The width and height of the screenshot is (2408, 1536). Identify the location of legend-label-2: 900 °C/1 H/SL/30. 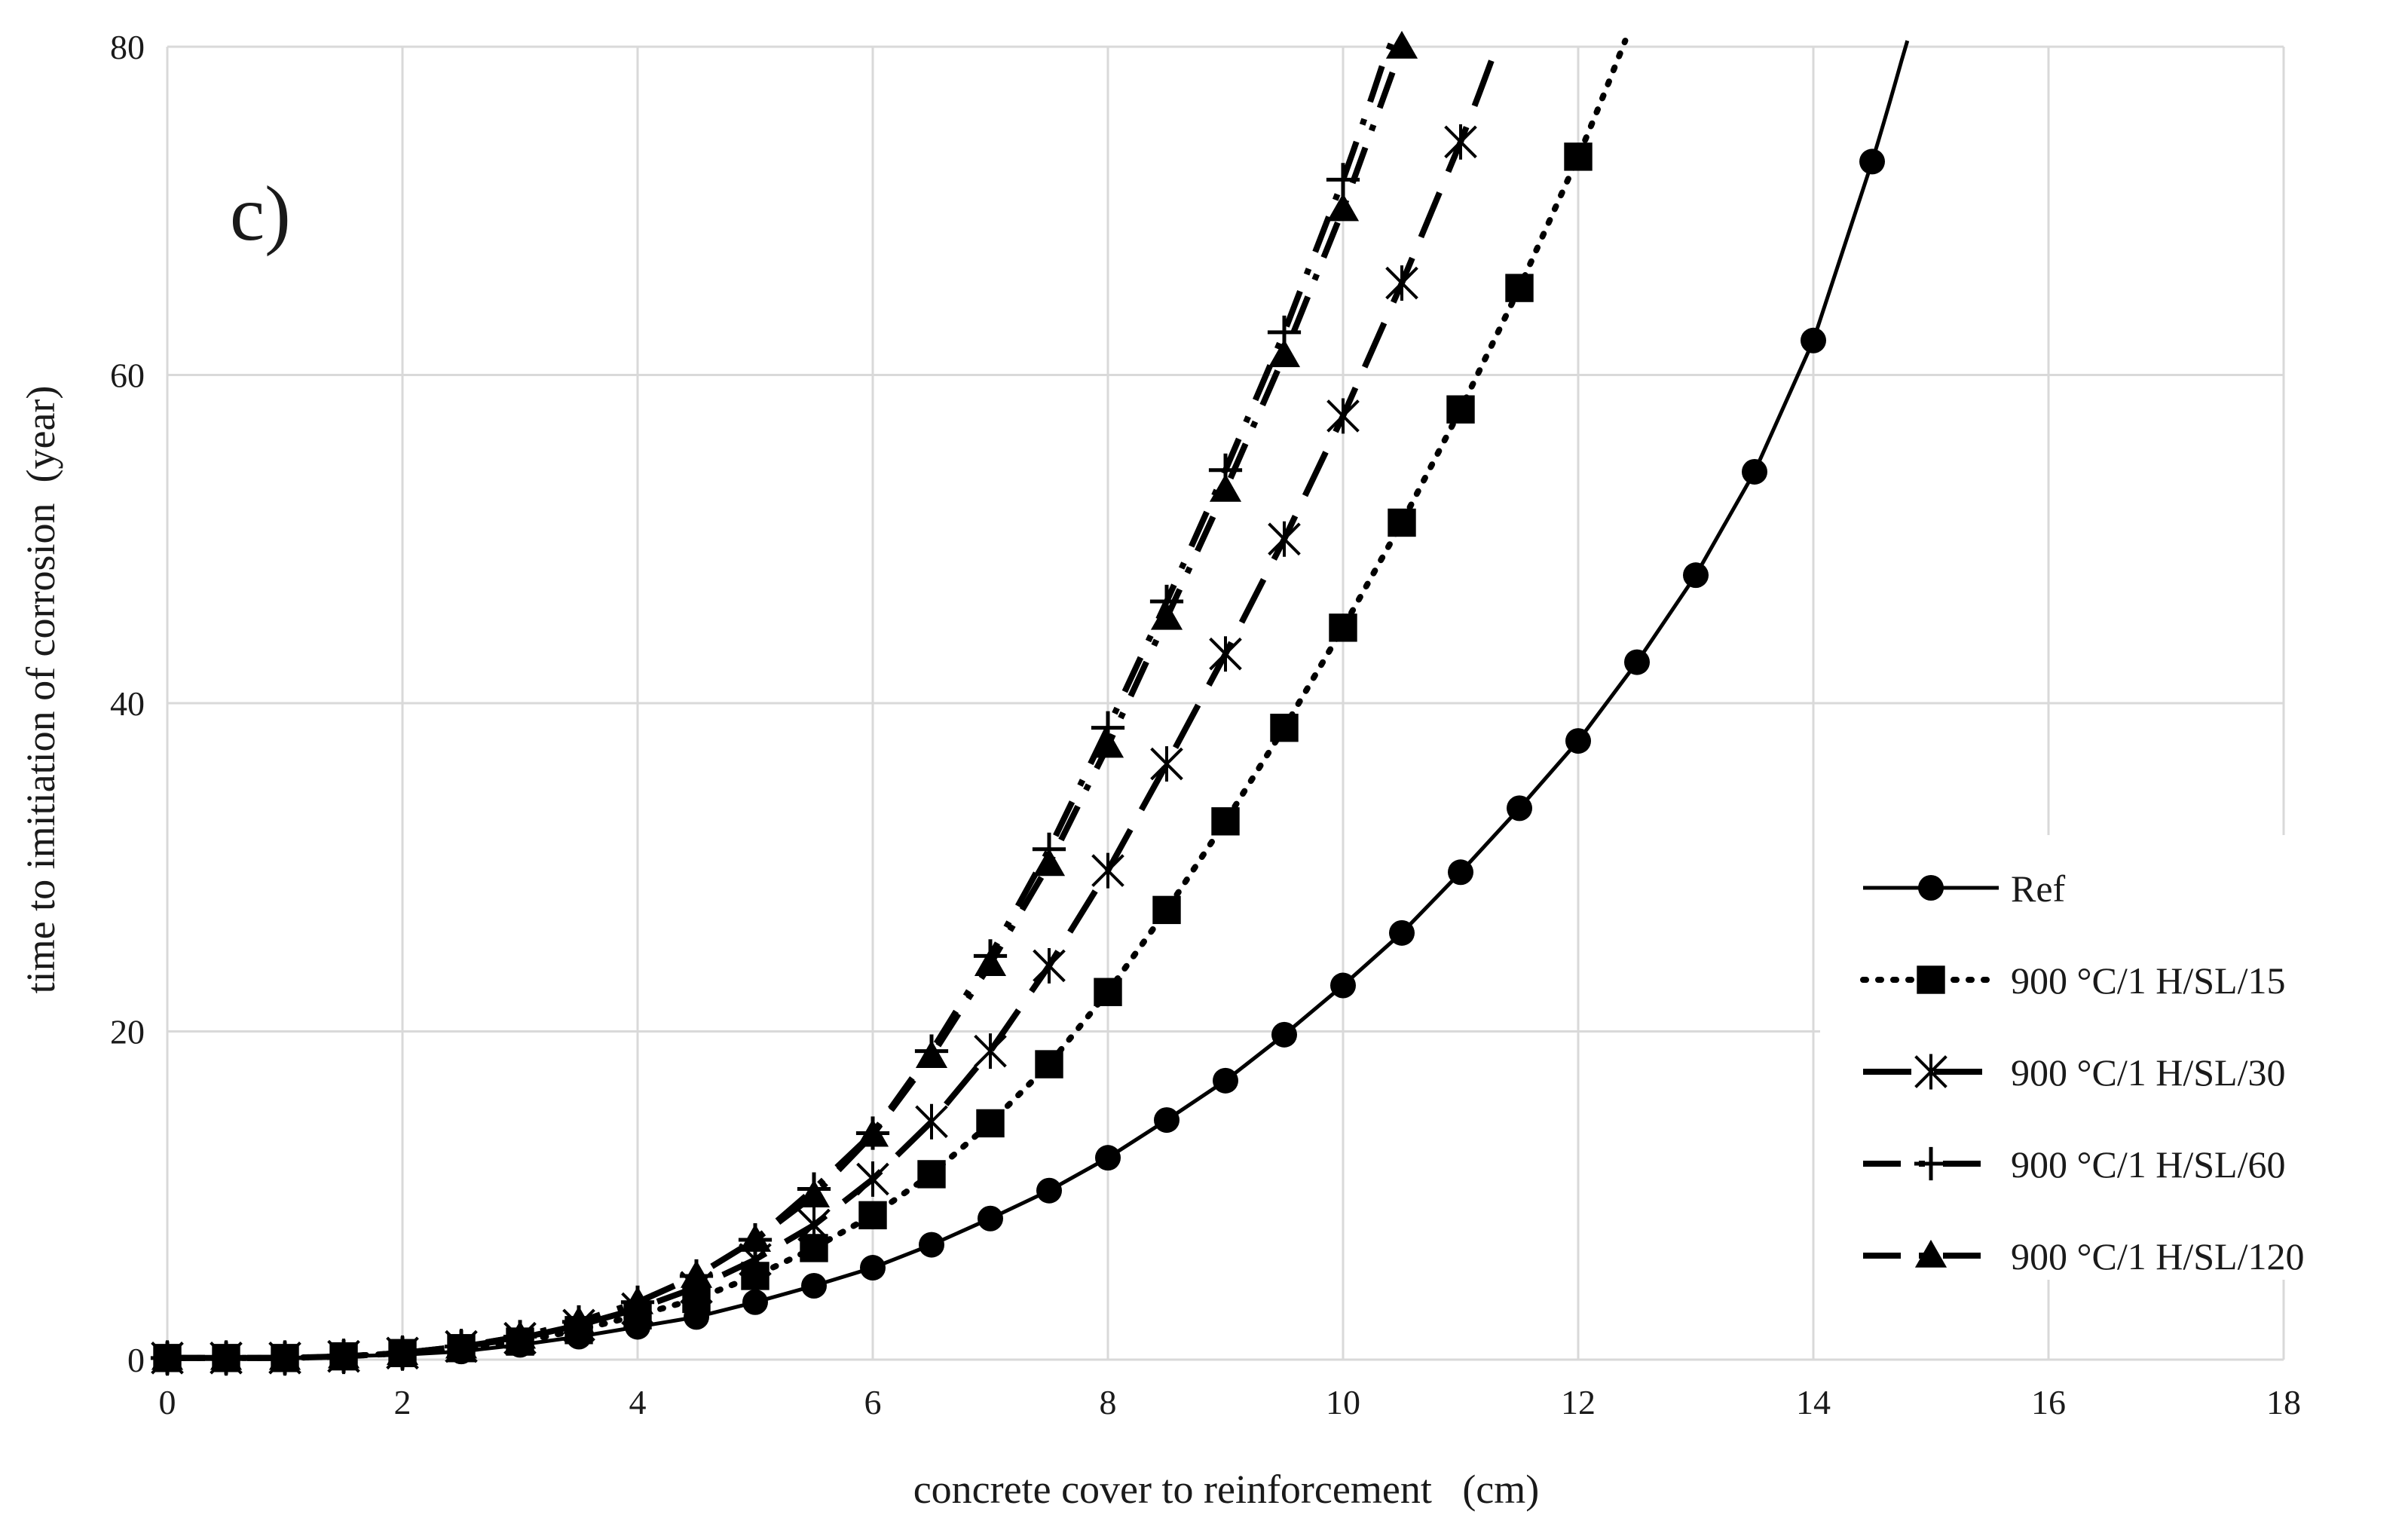
(2148, 1072).